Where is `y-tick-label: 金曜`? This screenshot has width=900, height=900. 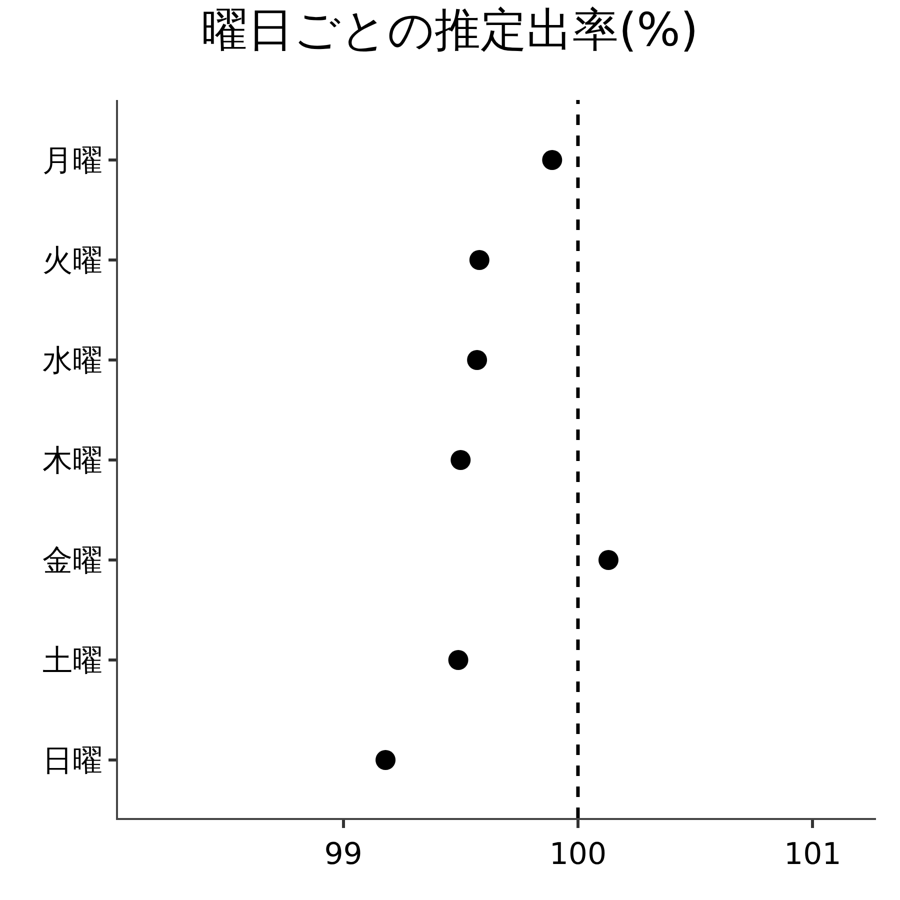 y-tick-label: 金曜 is located at coordinates (72, 561).